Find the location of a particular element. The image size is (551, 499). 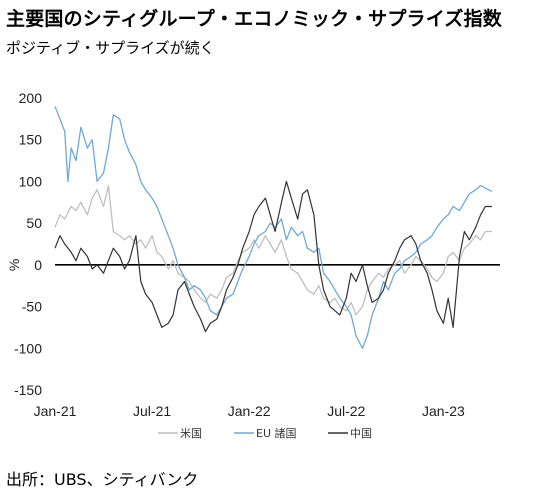

x-tick-label: Jan-23 is located at coordinates (443, 411).